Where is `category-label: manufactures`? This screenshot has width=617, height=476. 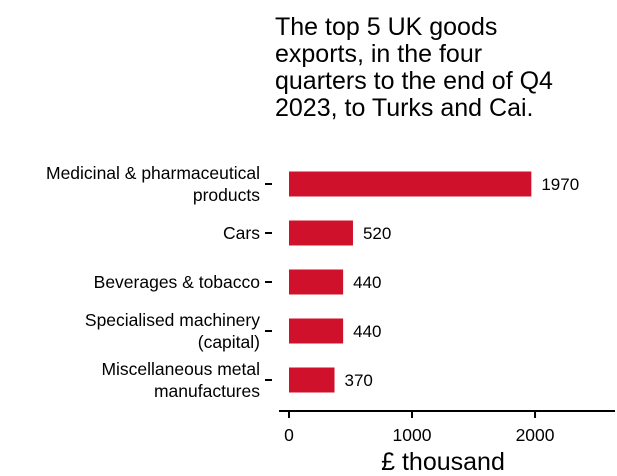 category-label: manufactures is located at coordinates (207, 391).